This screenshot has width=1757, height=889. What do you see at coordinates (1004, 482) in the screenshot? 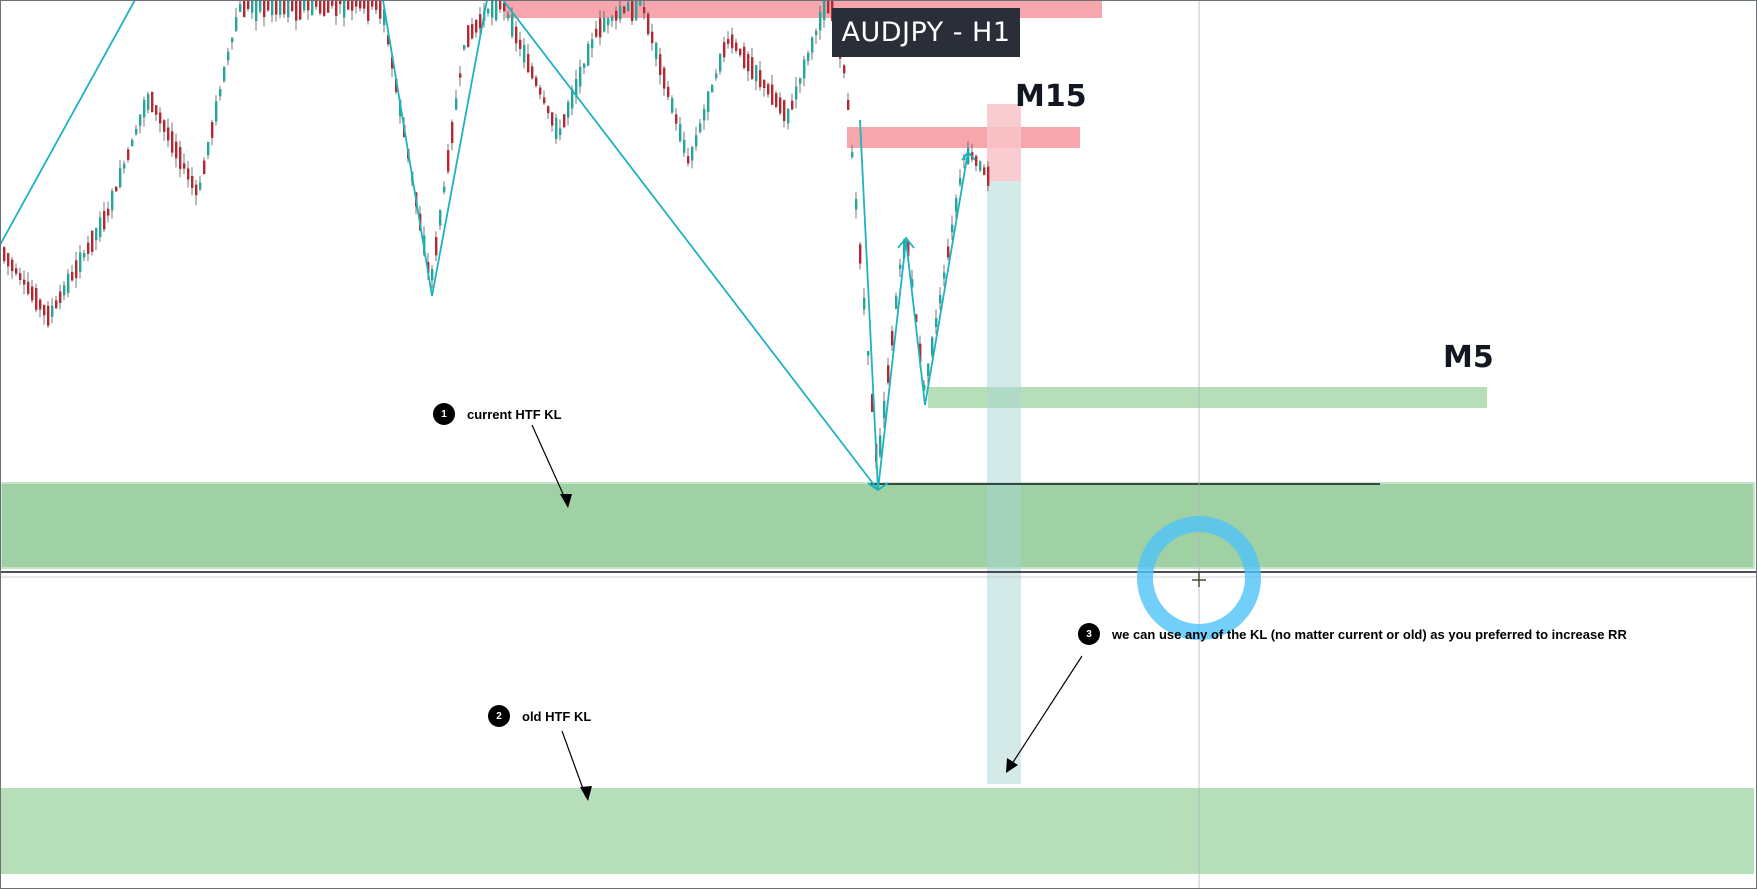
I see `position-target-area` at bounding box center [1004, 482].